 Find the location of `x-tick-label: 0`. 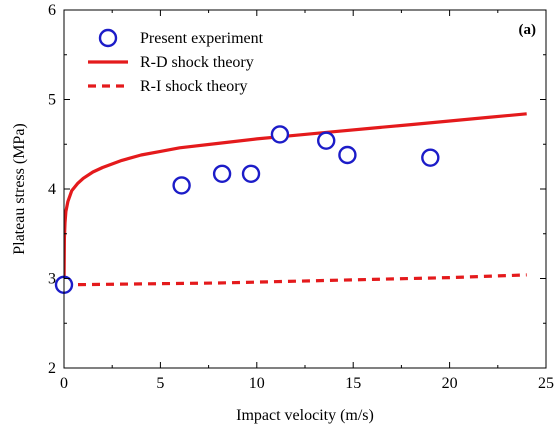

x-tick-label: 0 is located at coordinates (64, 383).